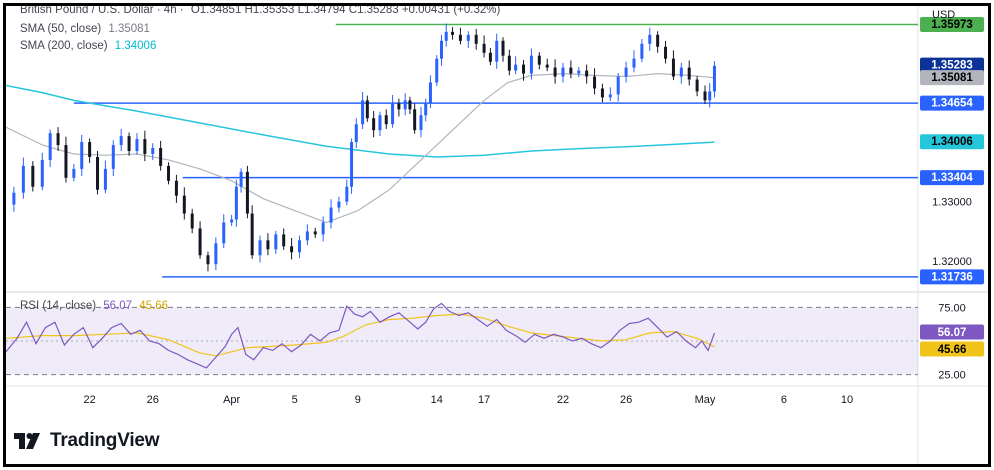 The height and width of the screenshot is (470, 994). I want to click on tradingview-logo-text: TradingView, so click(105, 440).